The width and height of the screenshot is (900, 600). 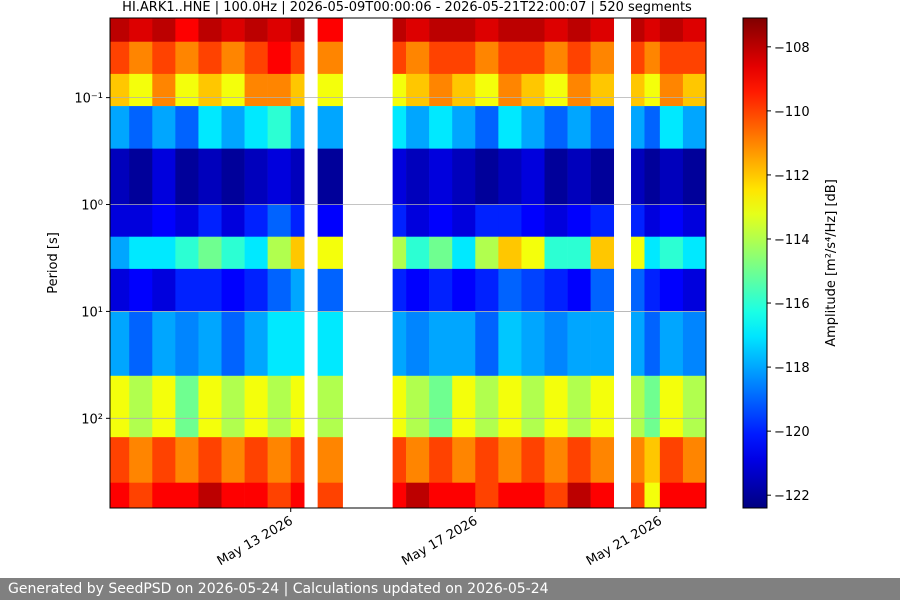 I want to click on y-tick-label: 10¹, so click(x=92, y=312).